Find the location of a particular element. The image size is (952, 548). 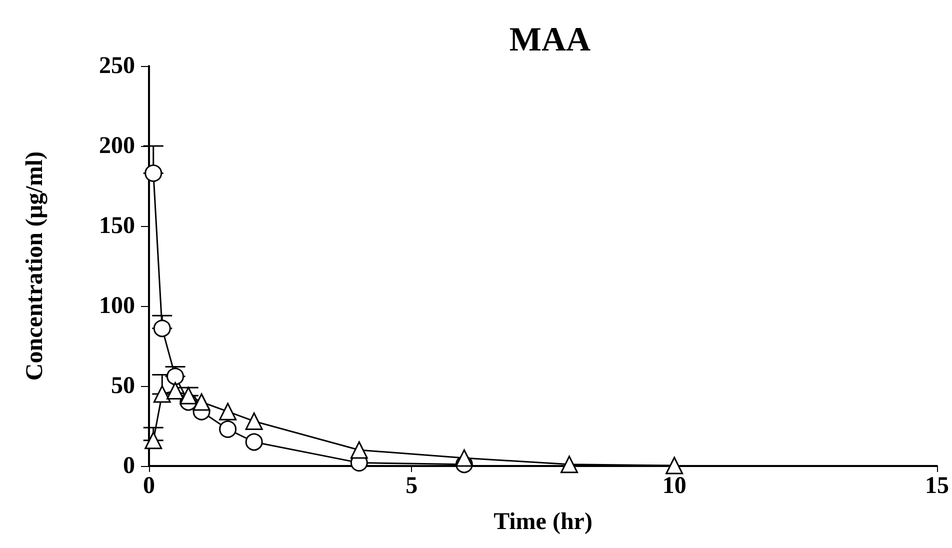

y-tick-label: 150 is located at coordinates (117, 226).